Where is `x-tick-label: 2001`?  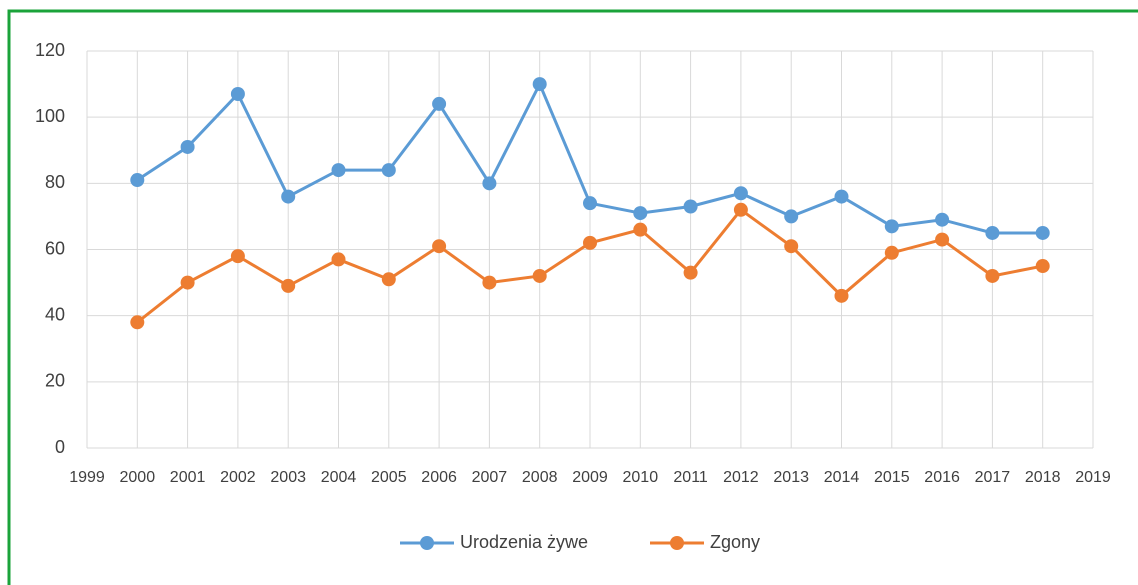
x-tick-label: 2001 is located at coordinates (188, 477).